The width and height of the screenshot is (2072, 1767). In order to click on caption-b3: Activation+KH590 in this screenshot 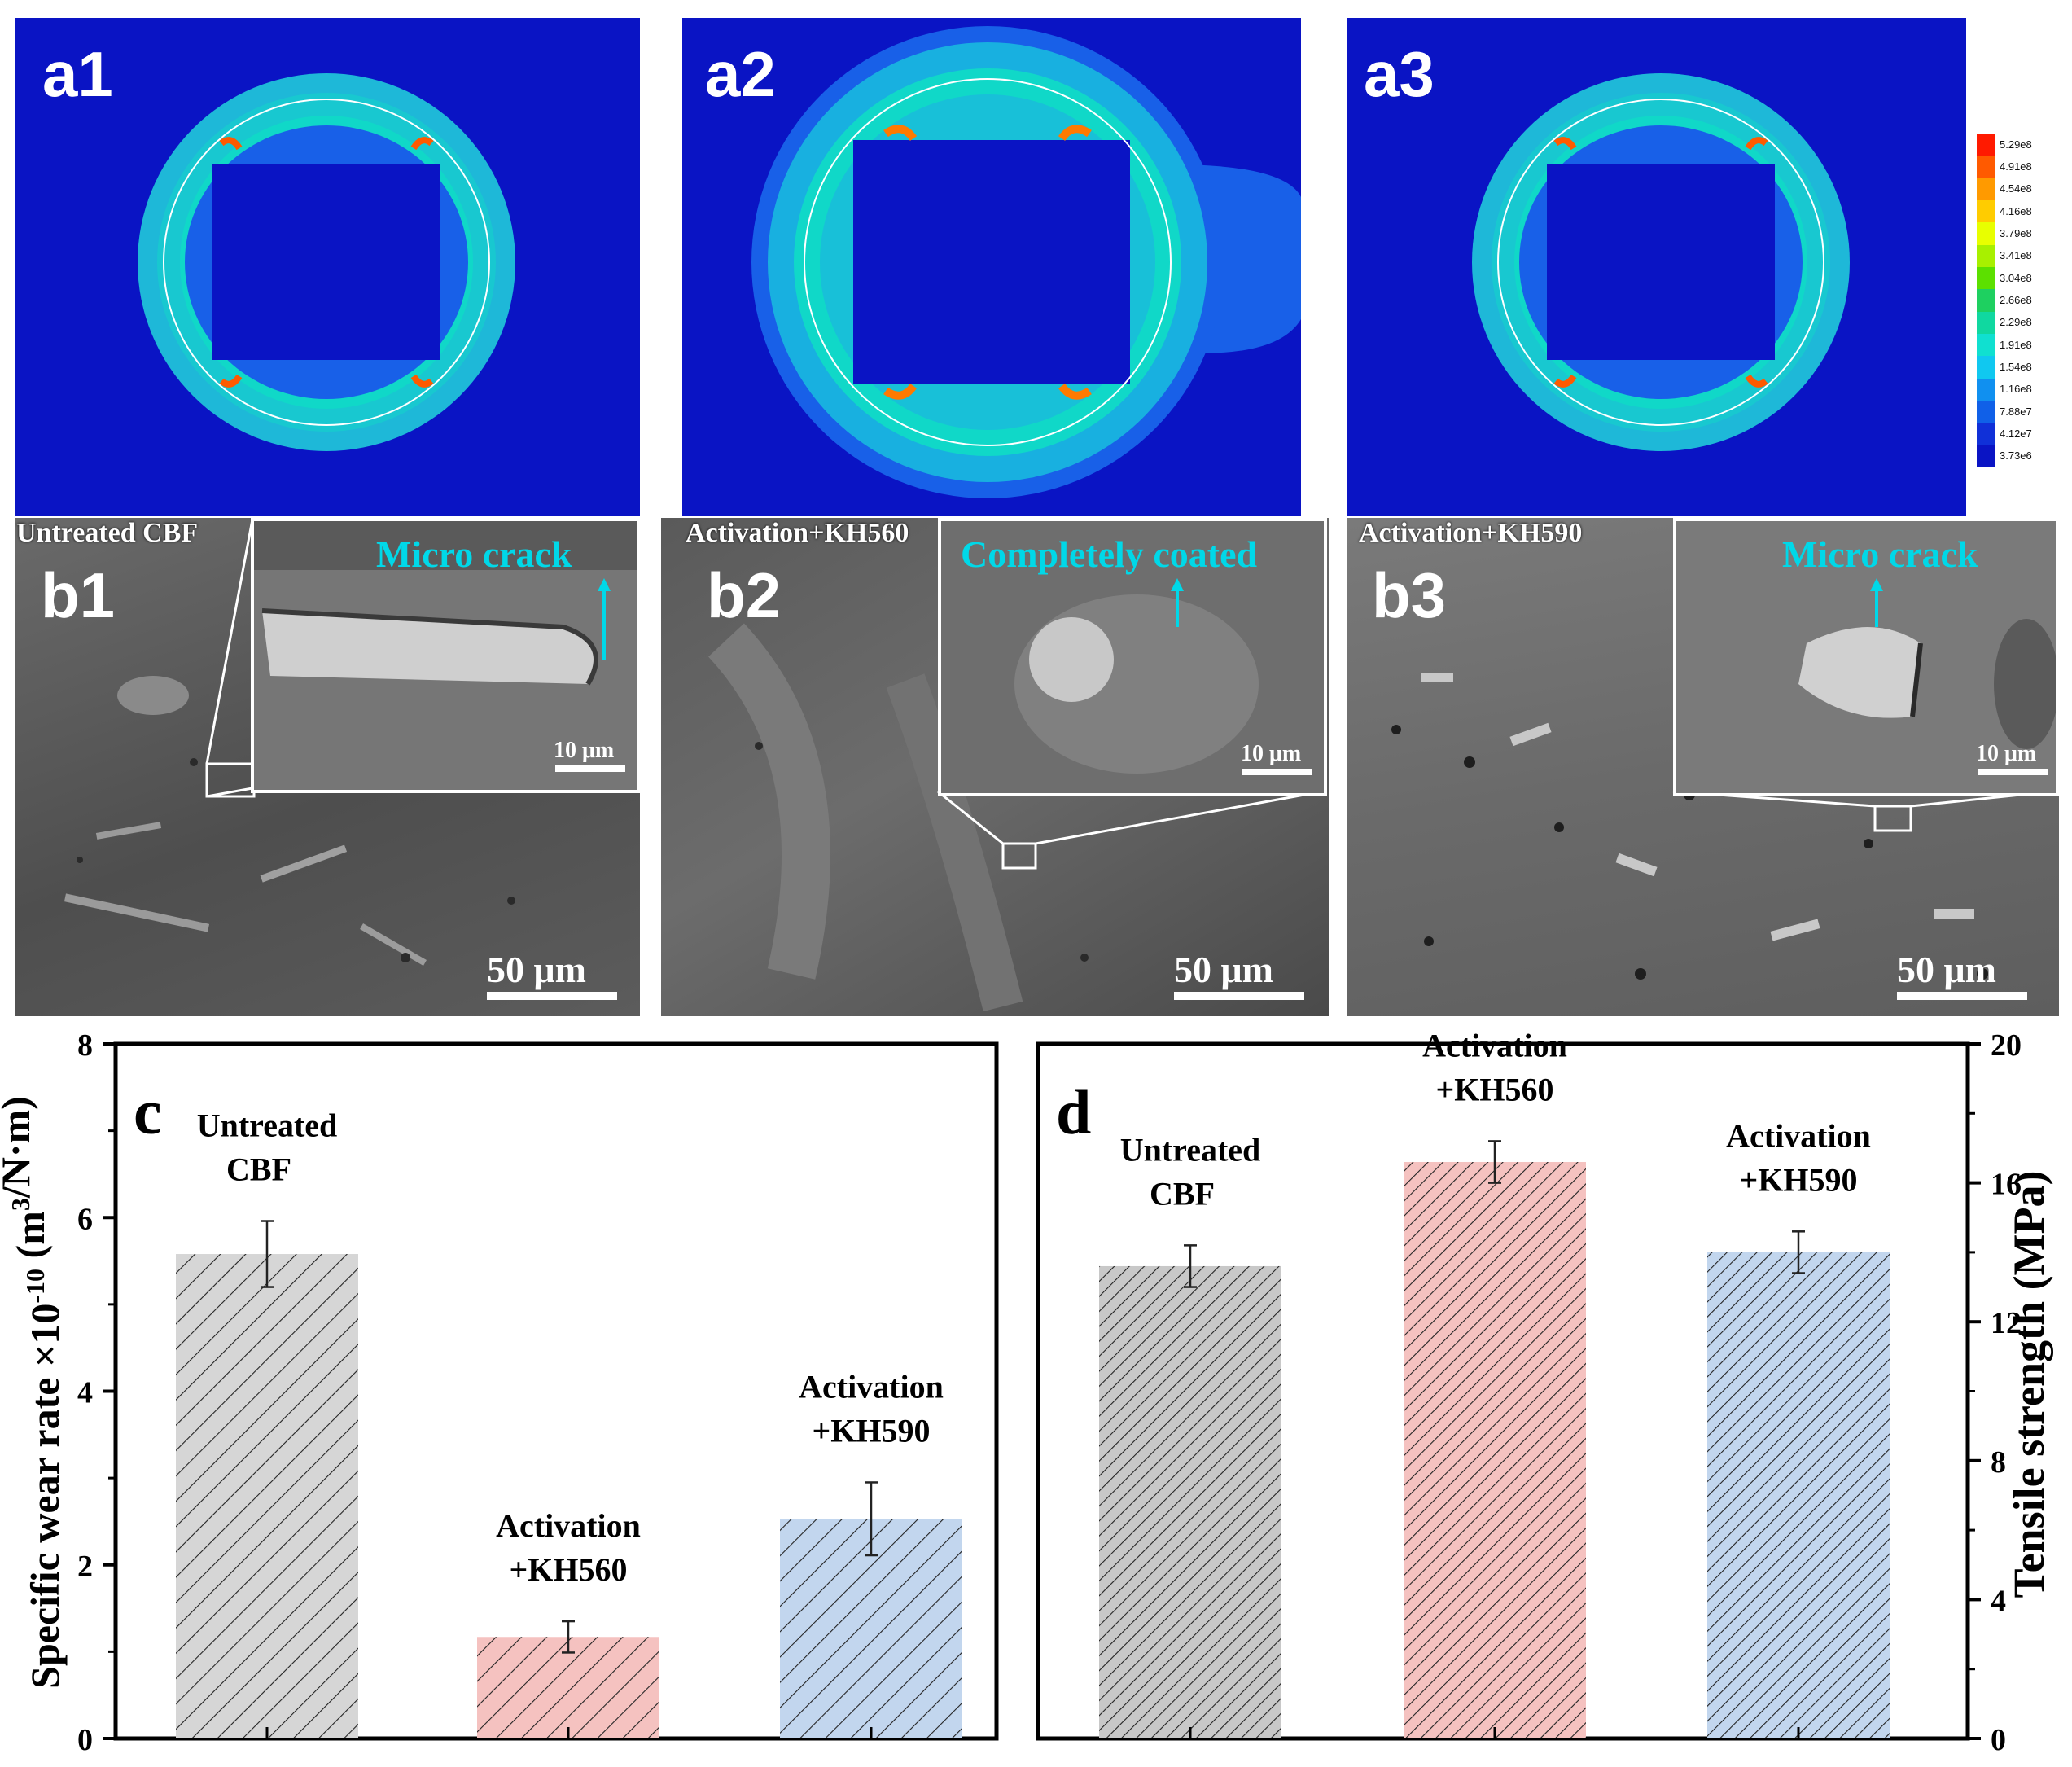, I will do `click(1471, 533)`.